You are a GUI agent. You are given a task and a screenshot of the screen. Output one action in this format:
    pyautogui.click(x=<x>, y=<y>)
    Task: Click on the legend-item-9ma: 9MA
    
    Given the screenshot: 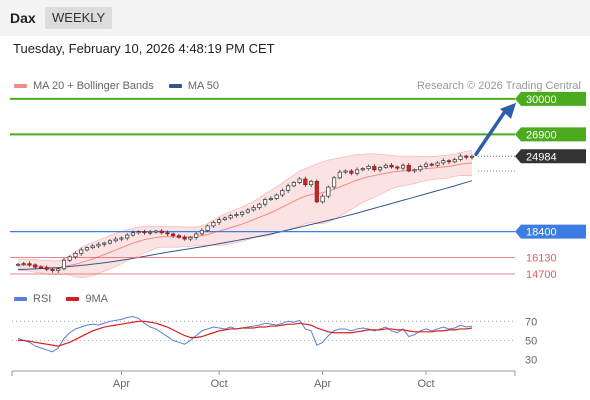 What is the action you would take?
    pyautogui.click(x=87, y=299)
    